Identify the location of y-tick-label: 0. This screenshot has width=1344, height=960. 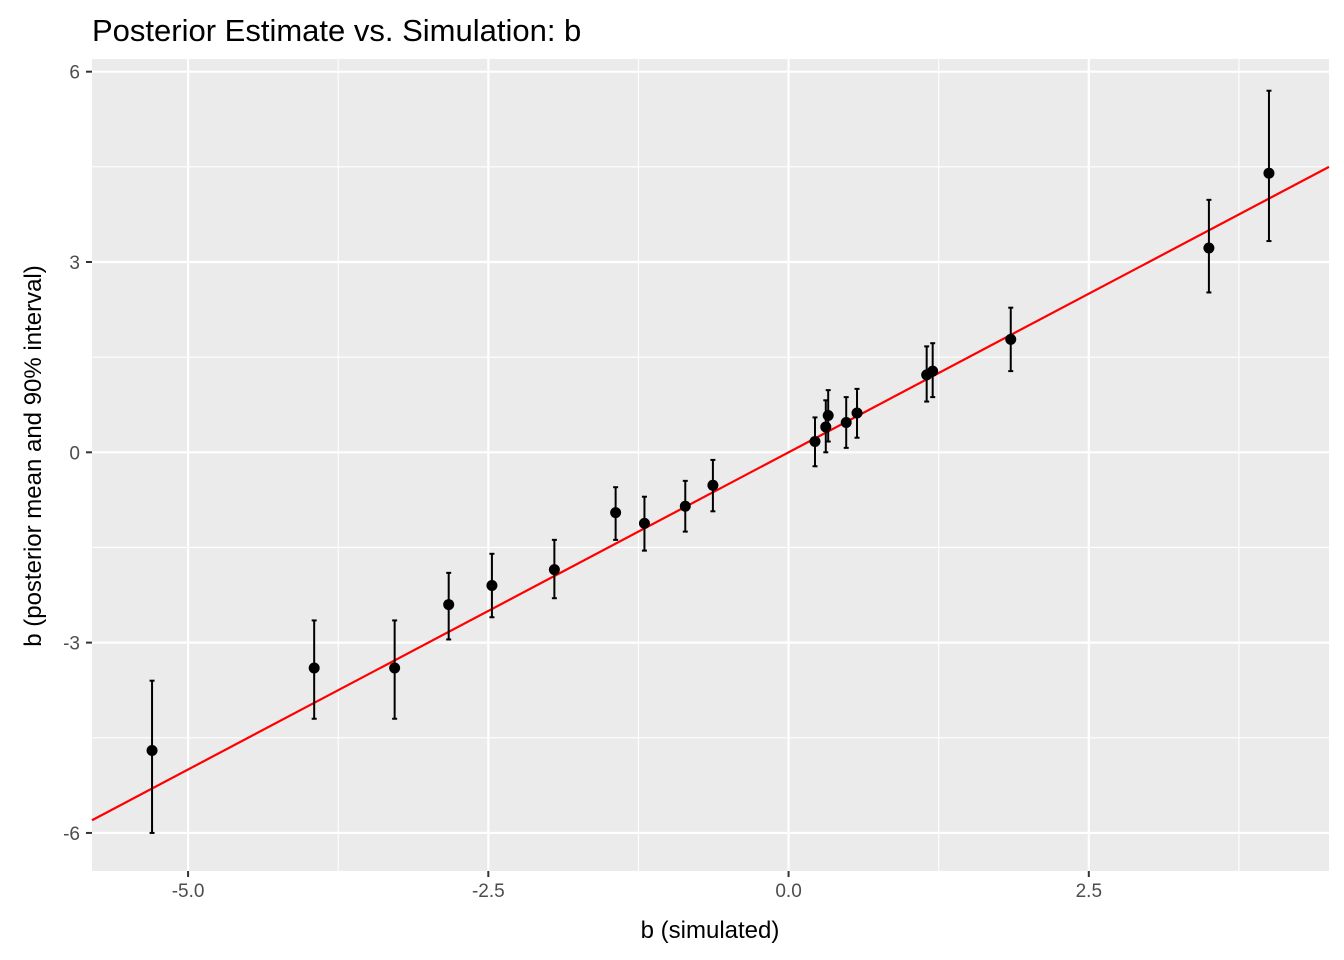
(74, 453).